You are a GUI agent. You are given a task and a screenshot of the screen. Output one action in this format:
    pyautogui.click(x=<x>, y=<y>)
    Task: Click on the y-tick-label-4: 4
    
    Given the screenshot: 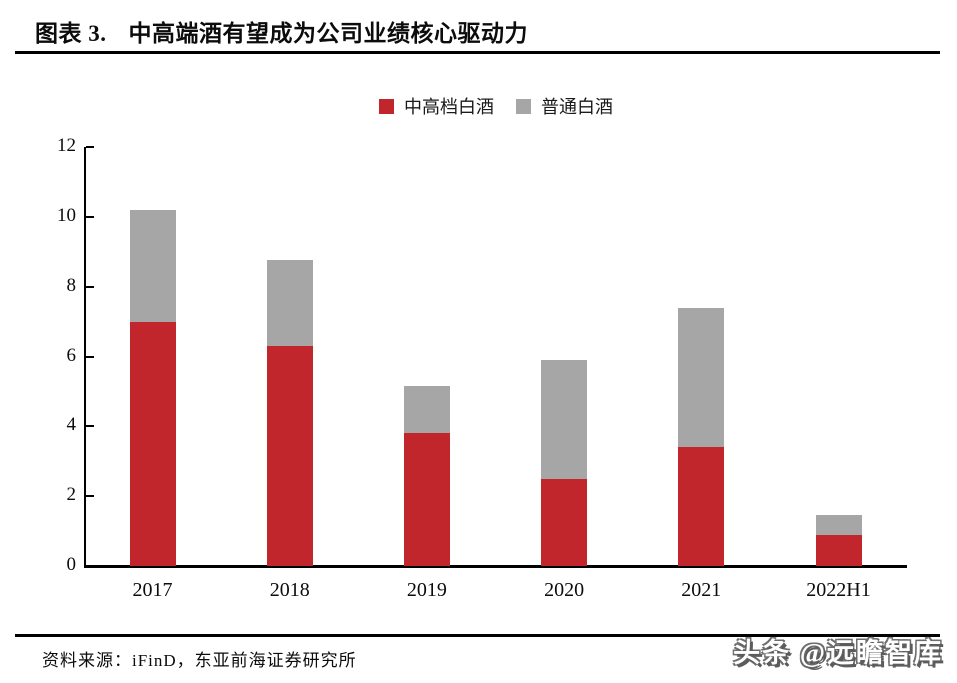 What is the action you would take?
    pyautogui.click(x=71, y=425)
    